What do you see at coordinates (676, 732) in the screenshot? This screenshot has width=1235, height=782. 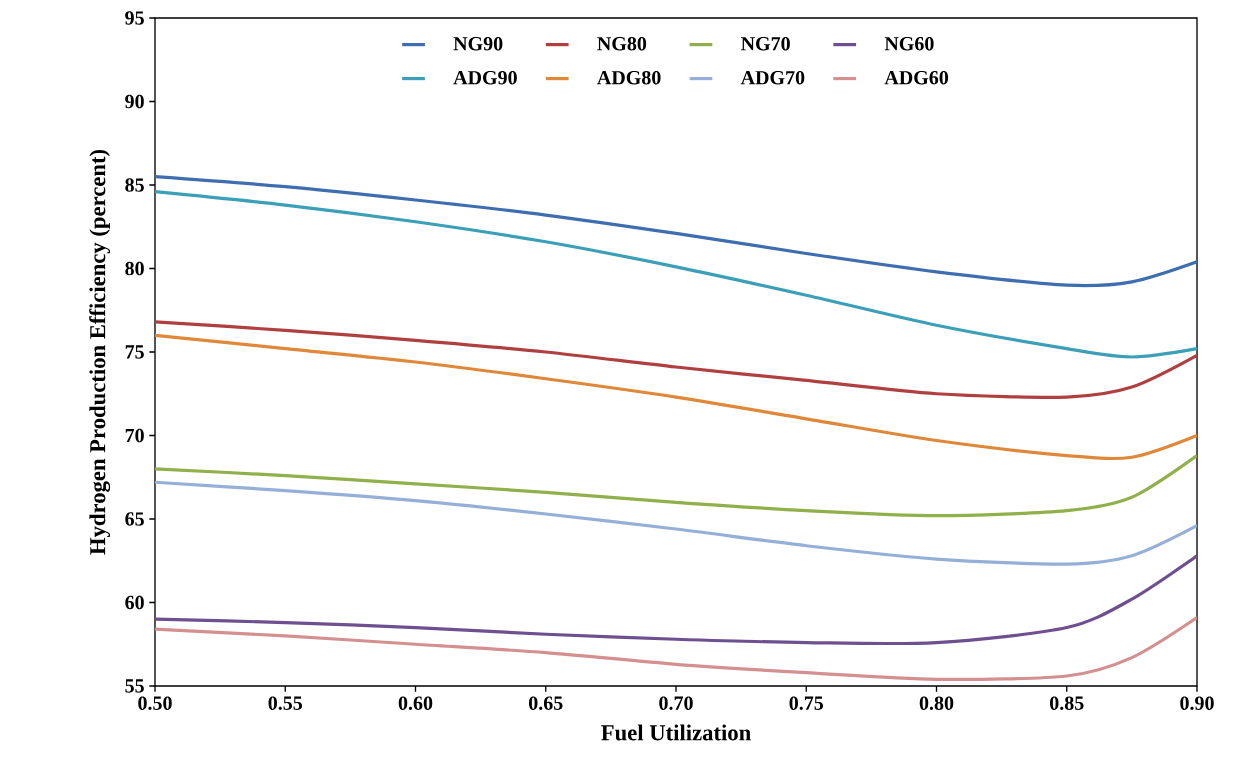 I see `x-axis-title: Fuel Utilization` at bounding box center [676, 732].